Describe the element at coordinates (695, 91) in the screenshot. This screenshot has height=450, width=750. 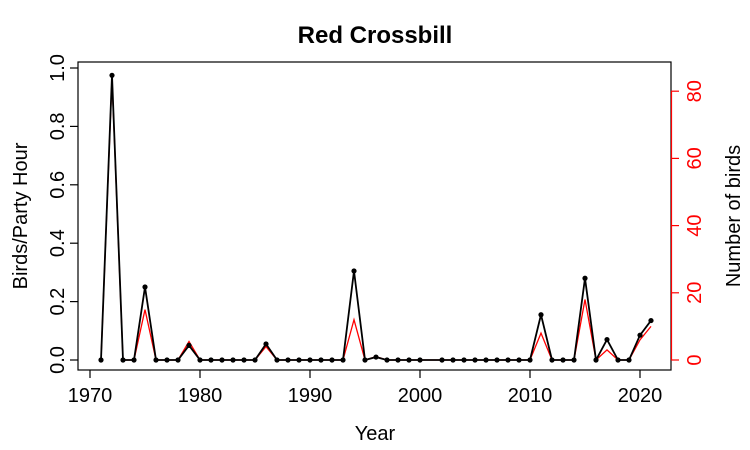
I see `y2-tick-label: 80` at that location.